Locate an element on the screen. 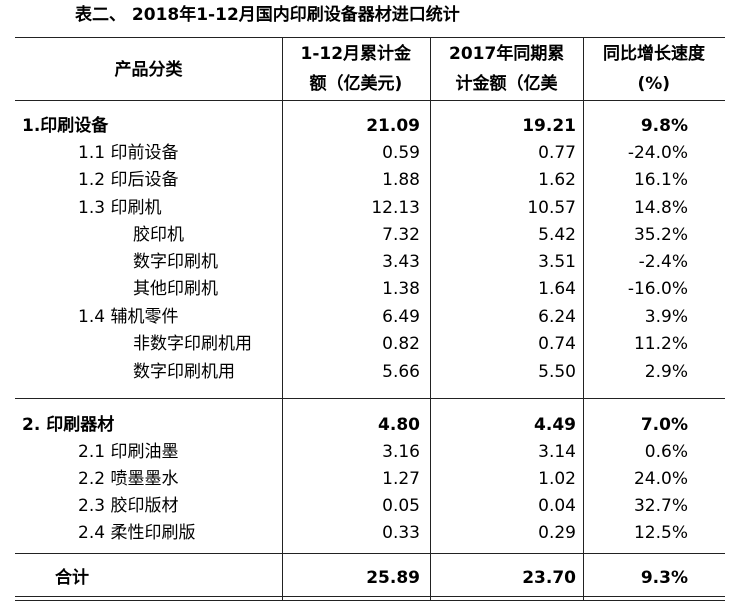 The height and width of the screenshot is (609, 736). header-cell: 产品分类 is located at coordinates (148, 70).